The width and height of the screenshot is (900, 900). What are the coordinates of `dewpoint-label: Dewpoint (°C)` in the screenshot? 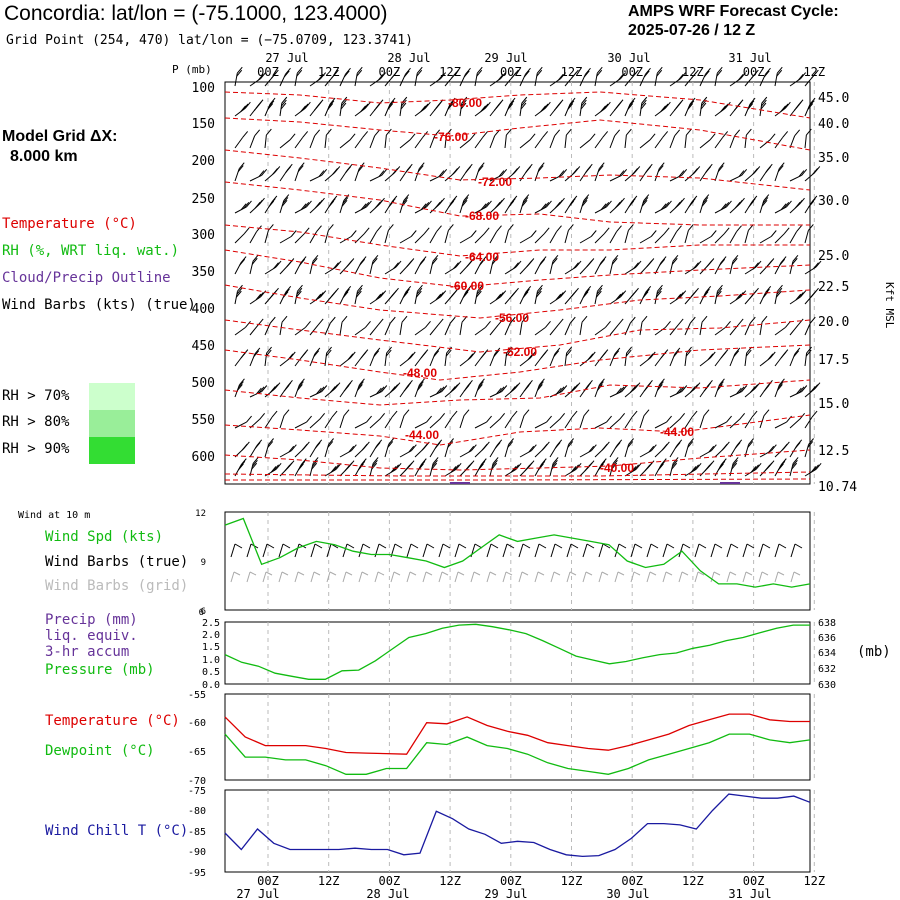 It's located at (100, 751).